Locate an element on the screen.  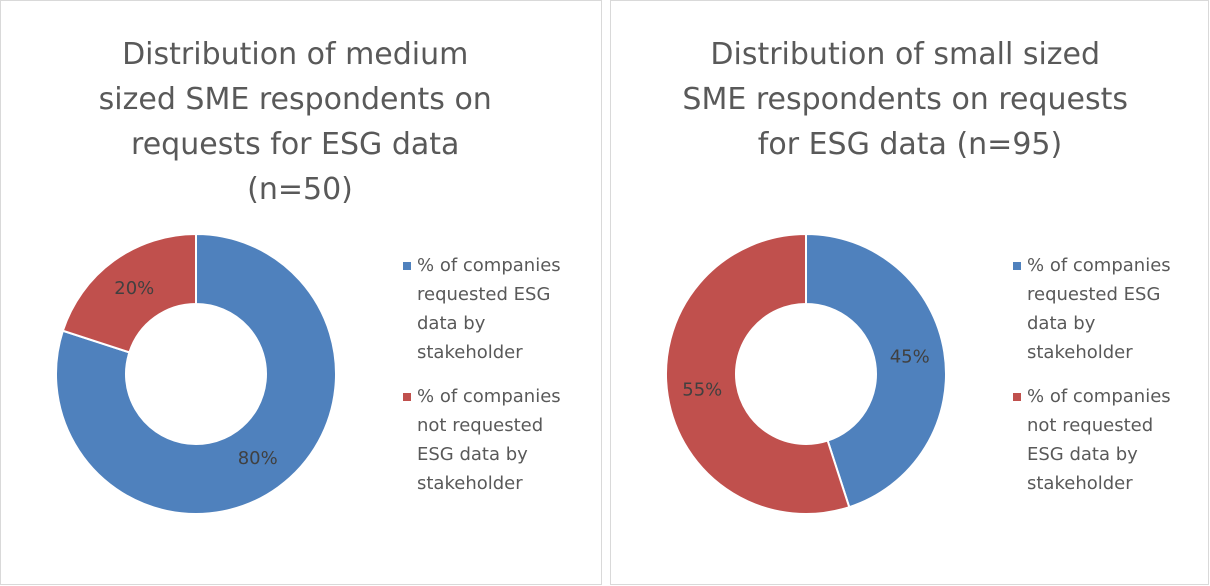
data-label: 80% is located at coordinates (258, 458).